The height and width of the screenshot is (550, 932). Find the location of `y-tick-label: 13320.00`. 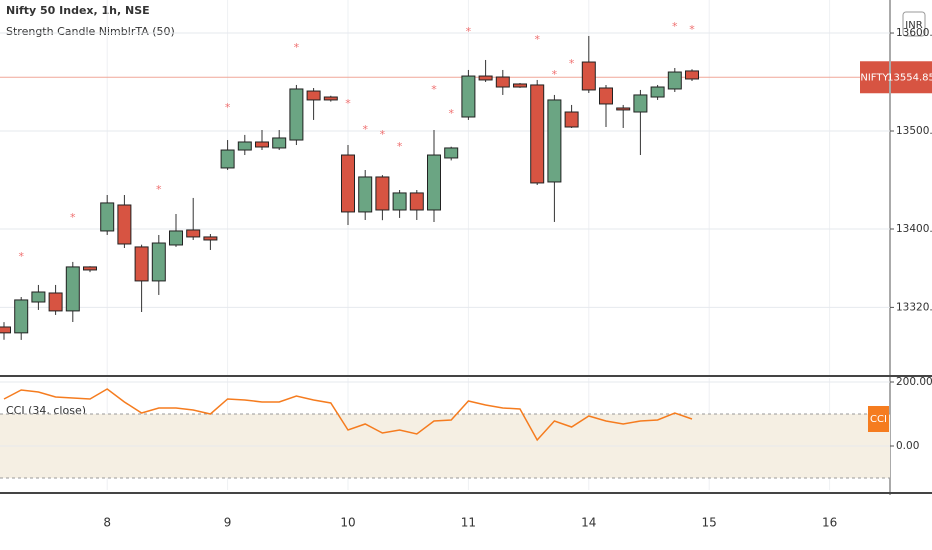

y-tick-label: 13320.00 is located at coordinates (914, 307).